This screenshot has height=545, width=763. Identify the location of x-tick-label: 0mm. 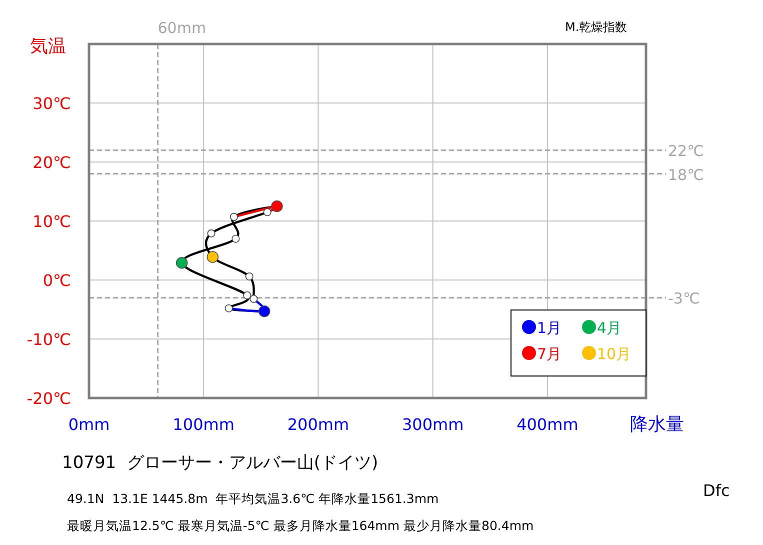
(89, 424).